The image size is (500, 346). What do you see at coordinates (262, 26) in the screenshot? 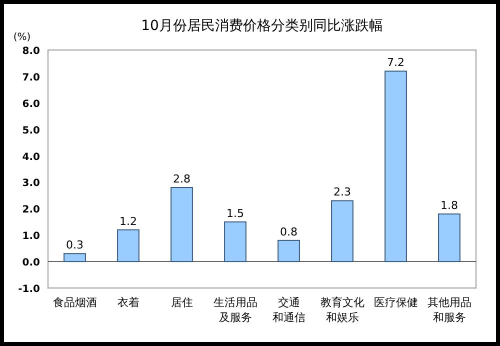
I see `chart-title: 10月份居民消费价格分类别同比涨跌幅` at bounding box center [262, 26].